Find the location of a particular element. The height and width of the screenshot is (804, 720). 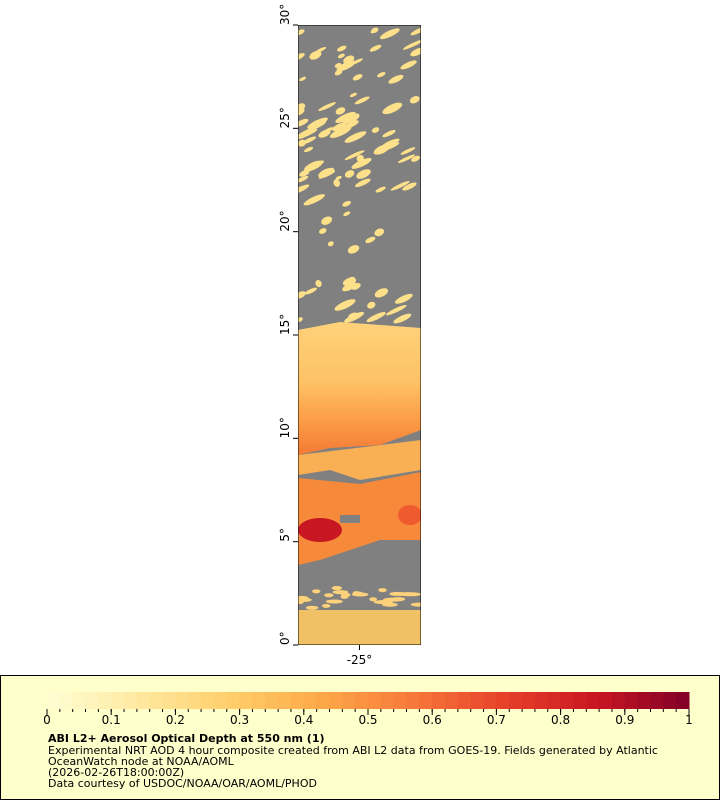

colorbar-tick-label: 0.5 is located at coordinates (367, 720).